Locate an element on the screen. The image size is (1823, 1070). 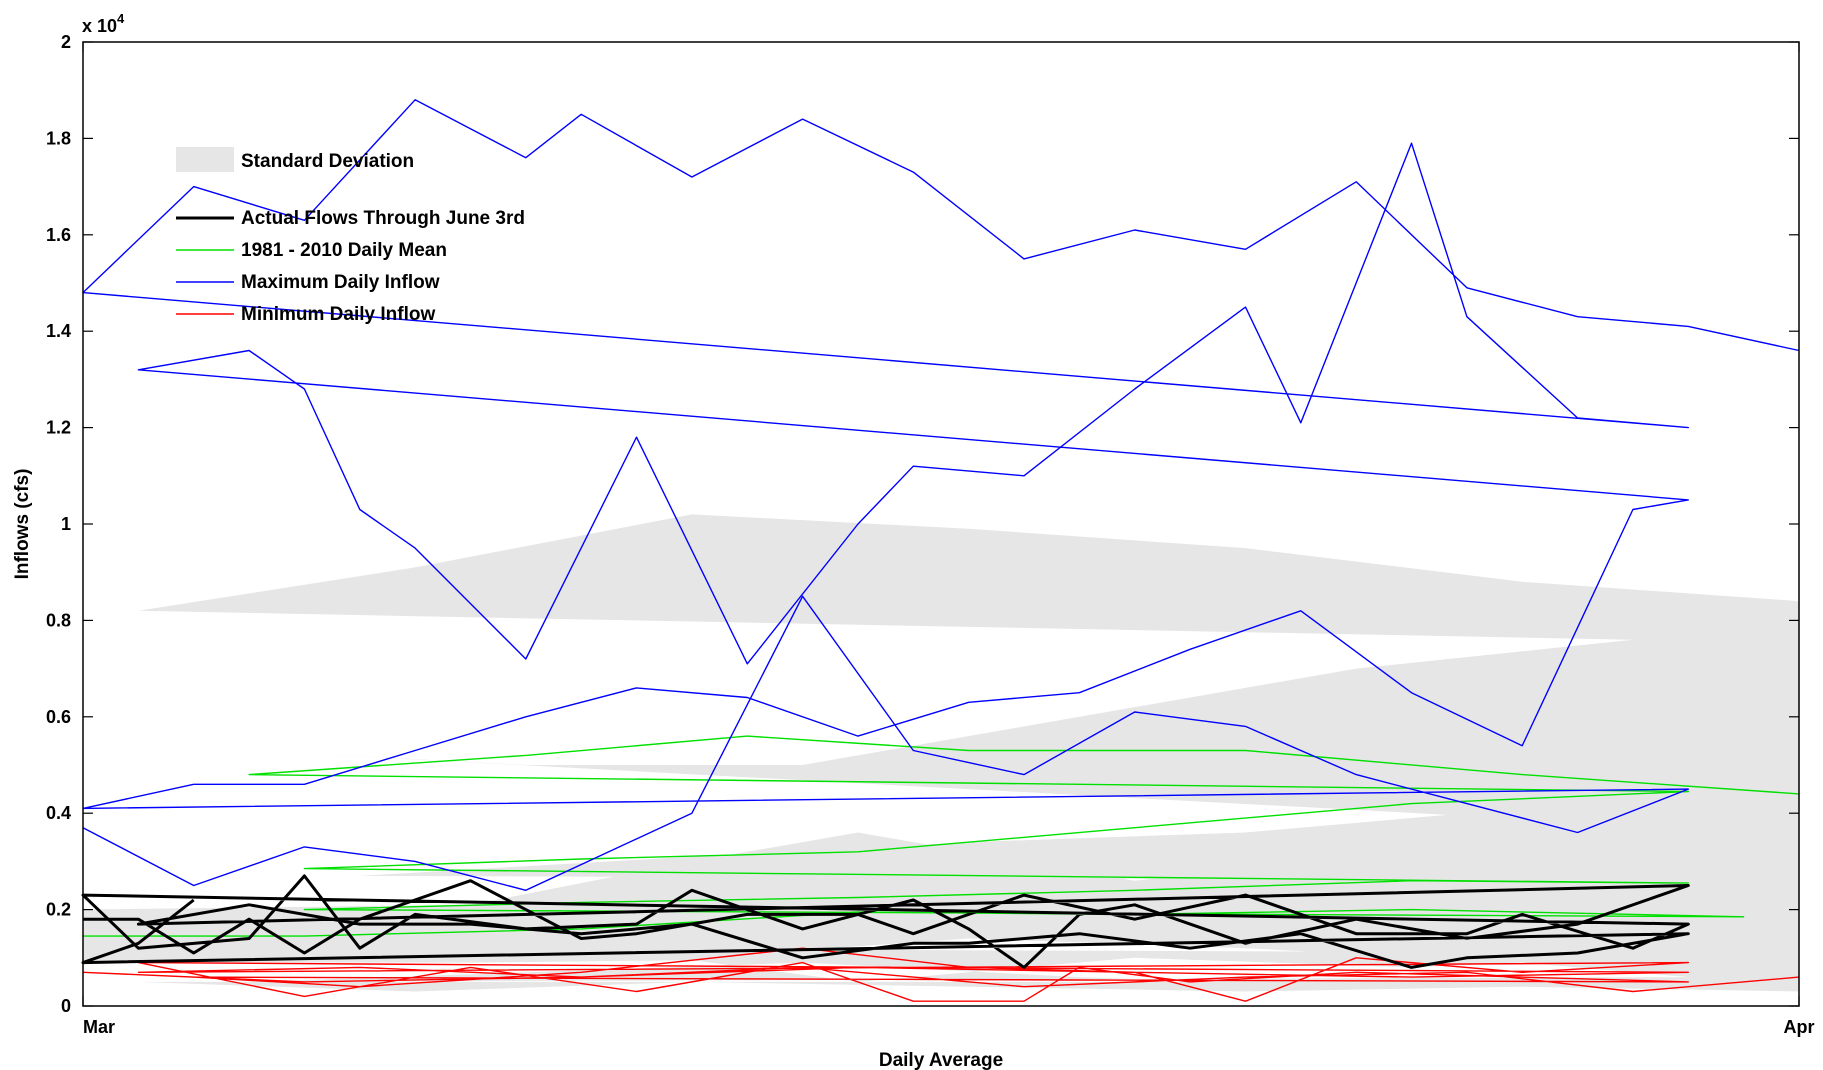
legend-label-actual-flows-through-june-3rd: Actual Flows Through June 3rd is located at coordinates (383, 218).